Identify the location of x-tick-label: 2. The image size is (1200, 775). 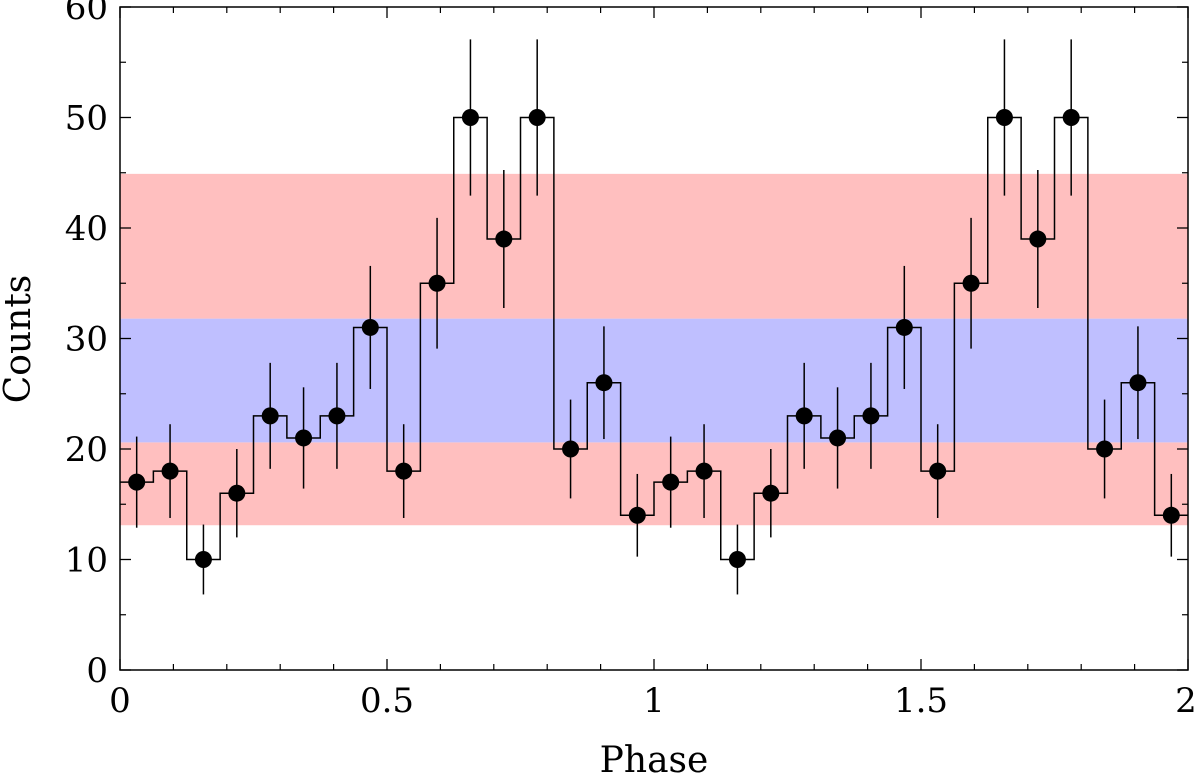
(1186, 701).